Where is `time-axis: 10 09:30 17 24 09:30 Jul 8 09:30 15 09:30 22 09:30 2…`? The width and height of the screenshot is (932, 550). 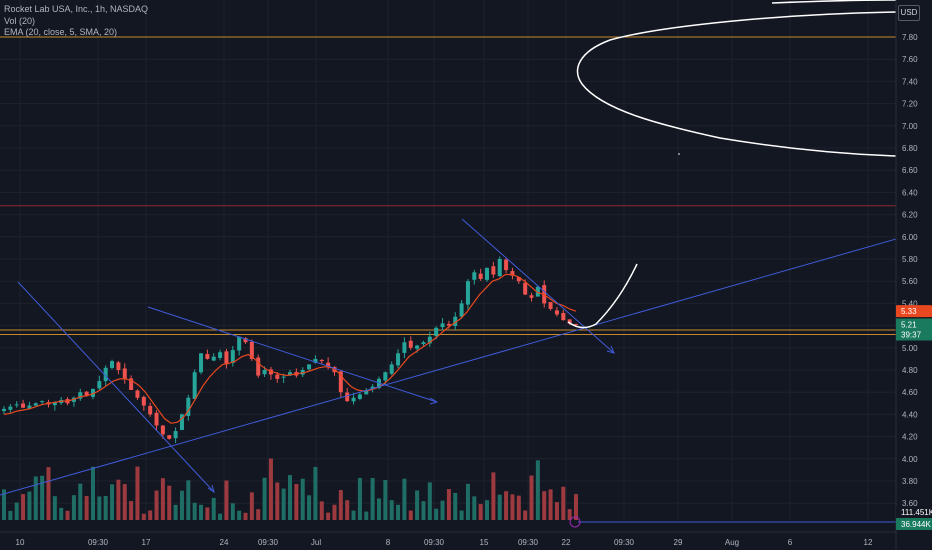 time-axis: 10 09:30 17 24 09:30 Jul 8 09:30 15 09:30 22 09:30 2… is located at coordinates (448, 539).